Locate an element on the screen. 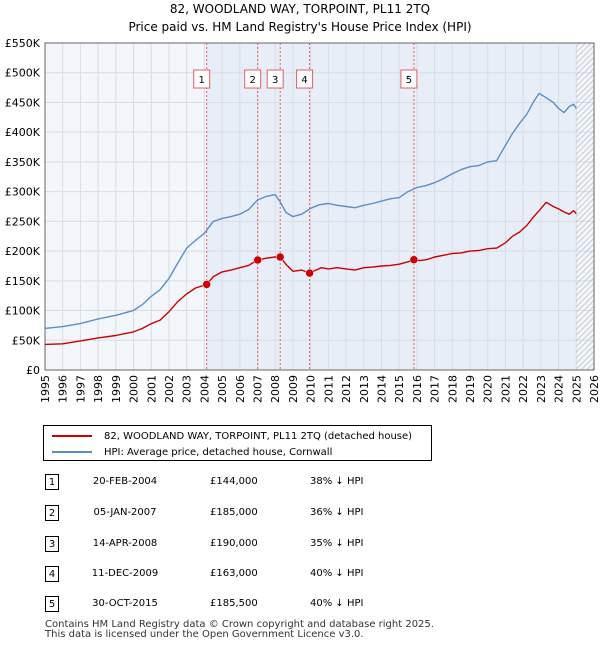 The height and width of the screenshot is (650, 600). y-tick-label: £550K is located at coordinates (23, 43).